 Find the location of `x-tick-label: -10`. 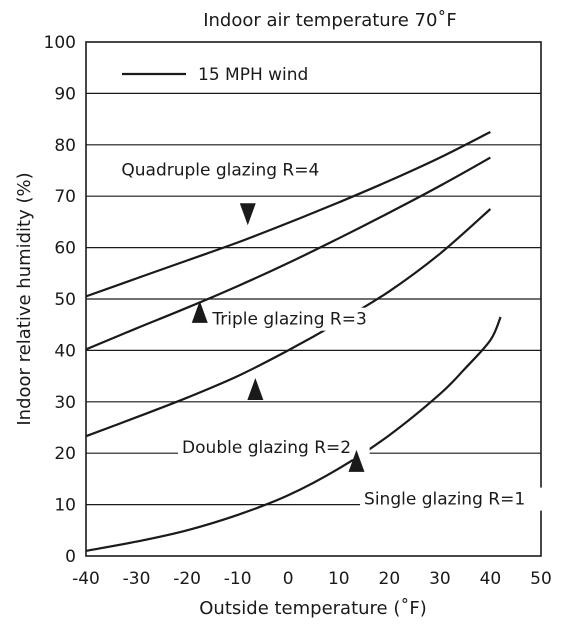

x-tick-label: -10 is located at coordinates (238, 579).